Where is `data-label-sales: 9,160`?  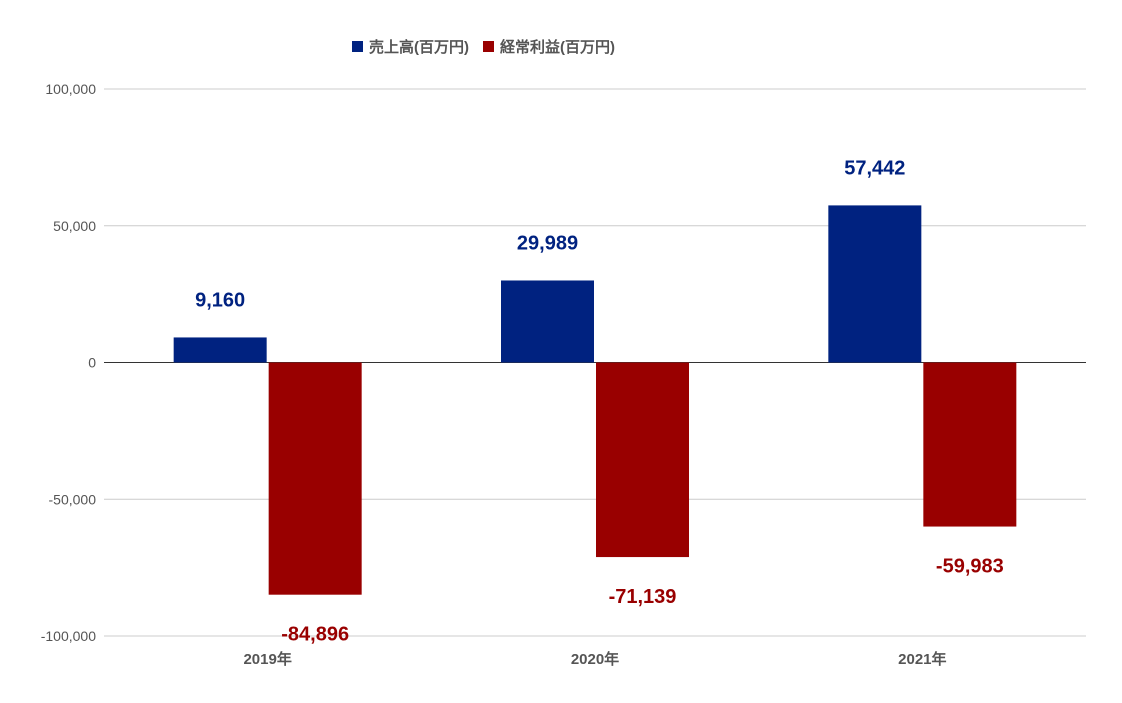 data-label-sales: 9,160 is located at coordinates (220, 300).